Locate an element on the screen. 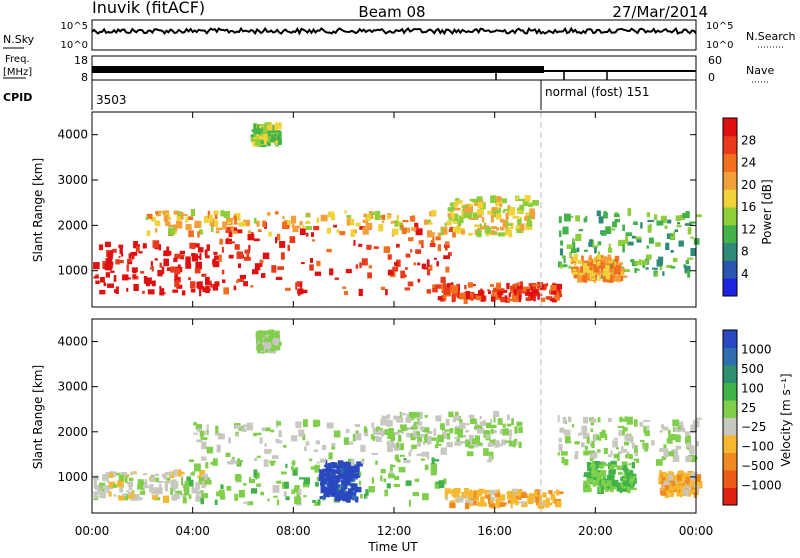 Image resolution: width=800 pixels, height=558 pixels. velocity-colorbar-swatch is located at coordinates (730, 426).